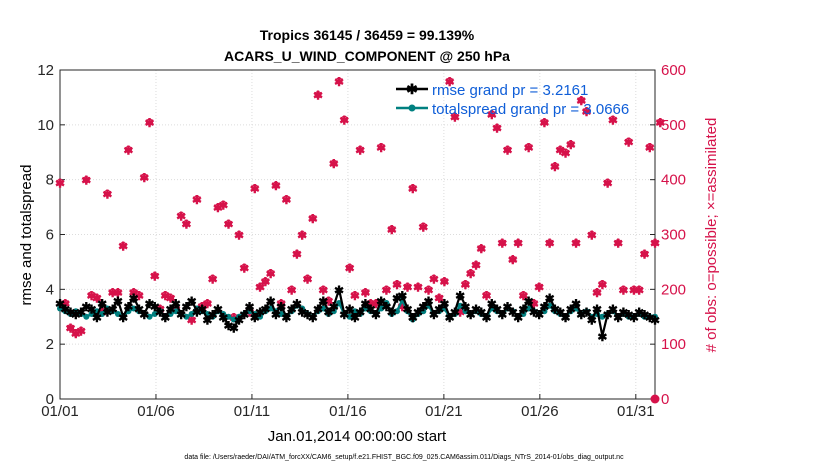 This screenshot has height=470, width=830. What do you see at coordinates (673, 344) in the screenshot?
I see `y2-tick-label: 100` at bounding box center [673, 344].